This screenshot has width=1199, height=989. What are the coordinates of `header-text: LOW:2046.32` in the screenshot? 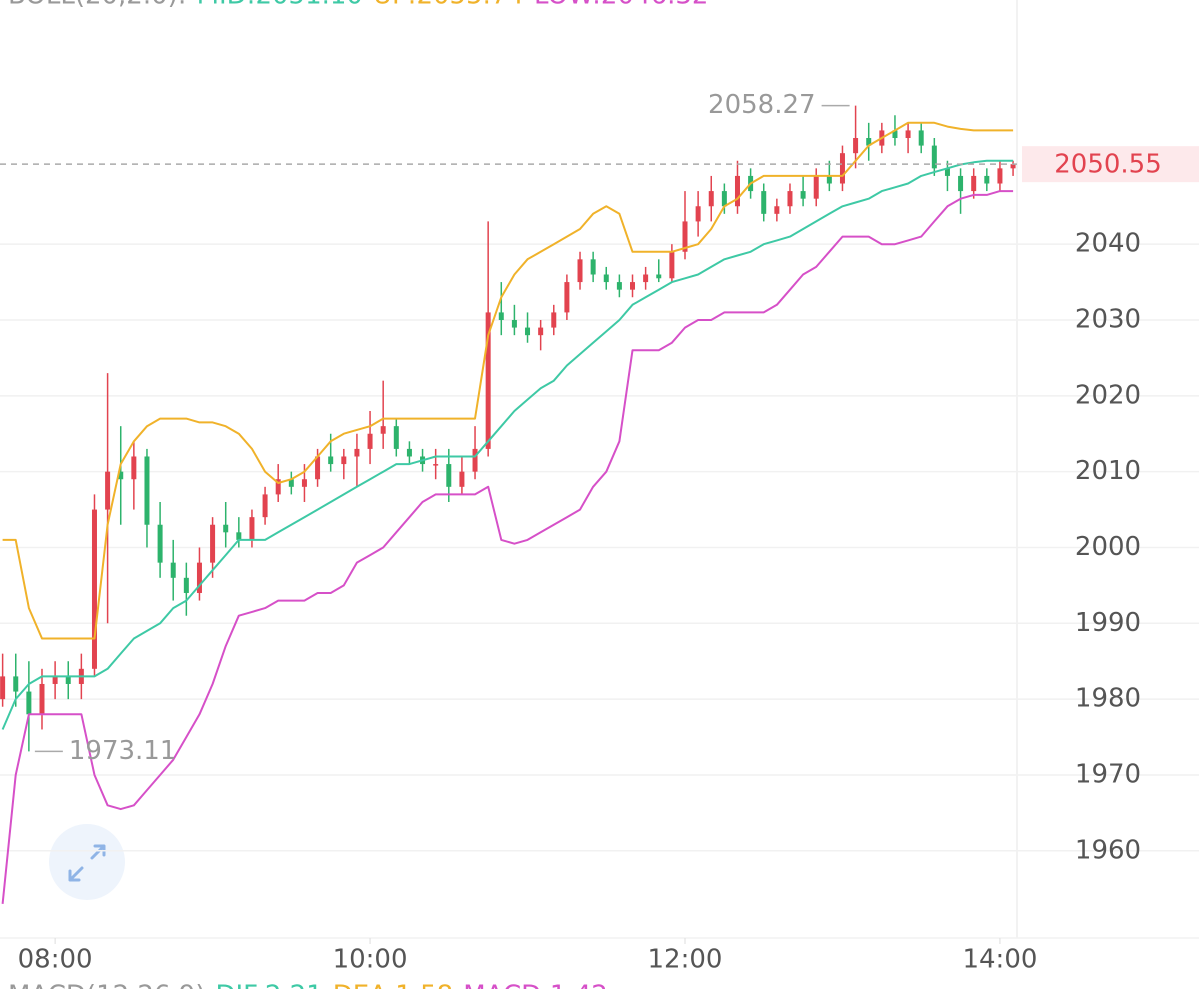 It's located at (621, 5).